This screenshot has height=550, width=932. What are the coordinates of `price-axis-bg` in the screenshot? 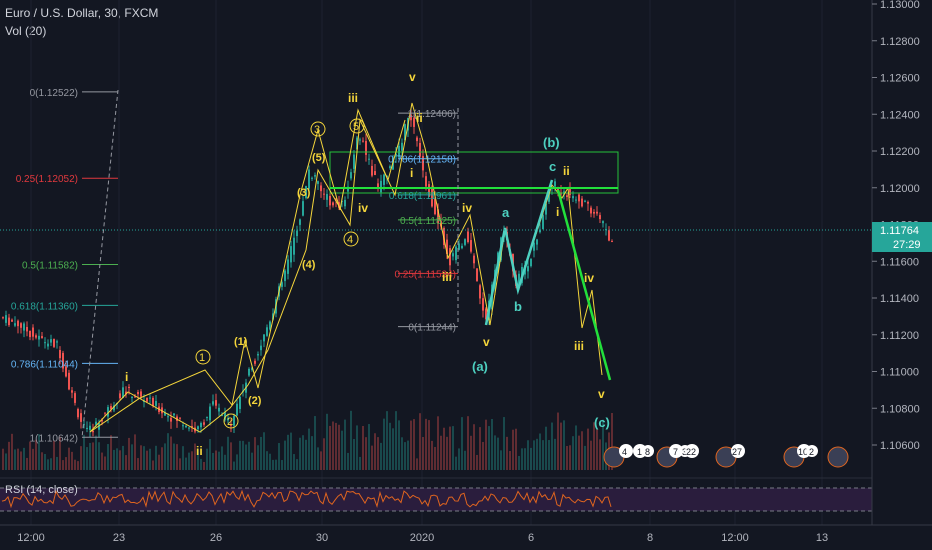 It's located at (902, 262).